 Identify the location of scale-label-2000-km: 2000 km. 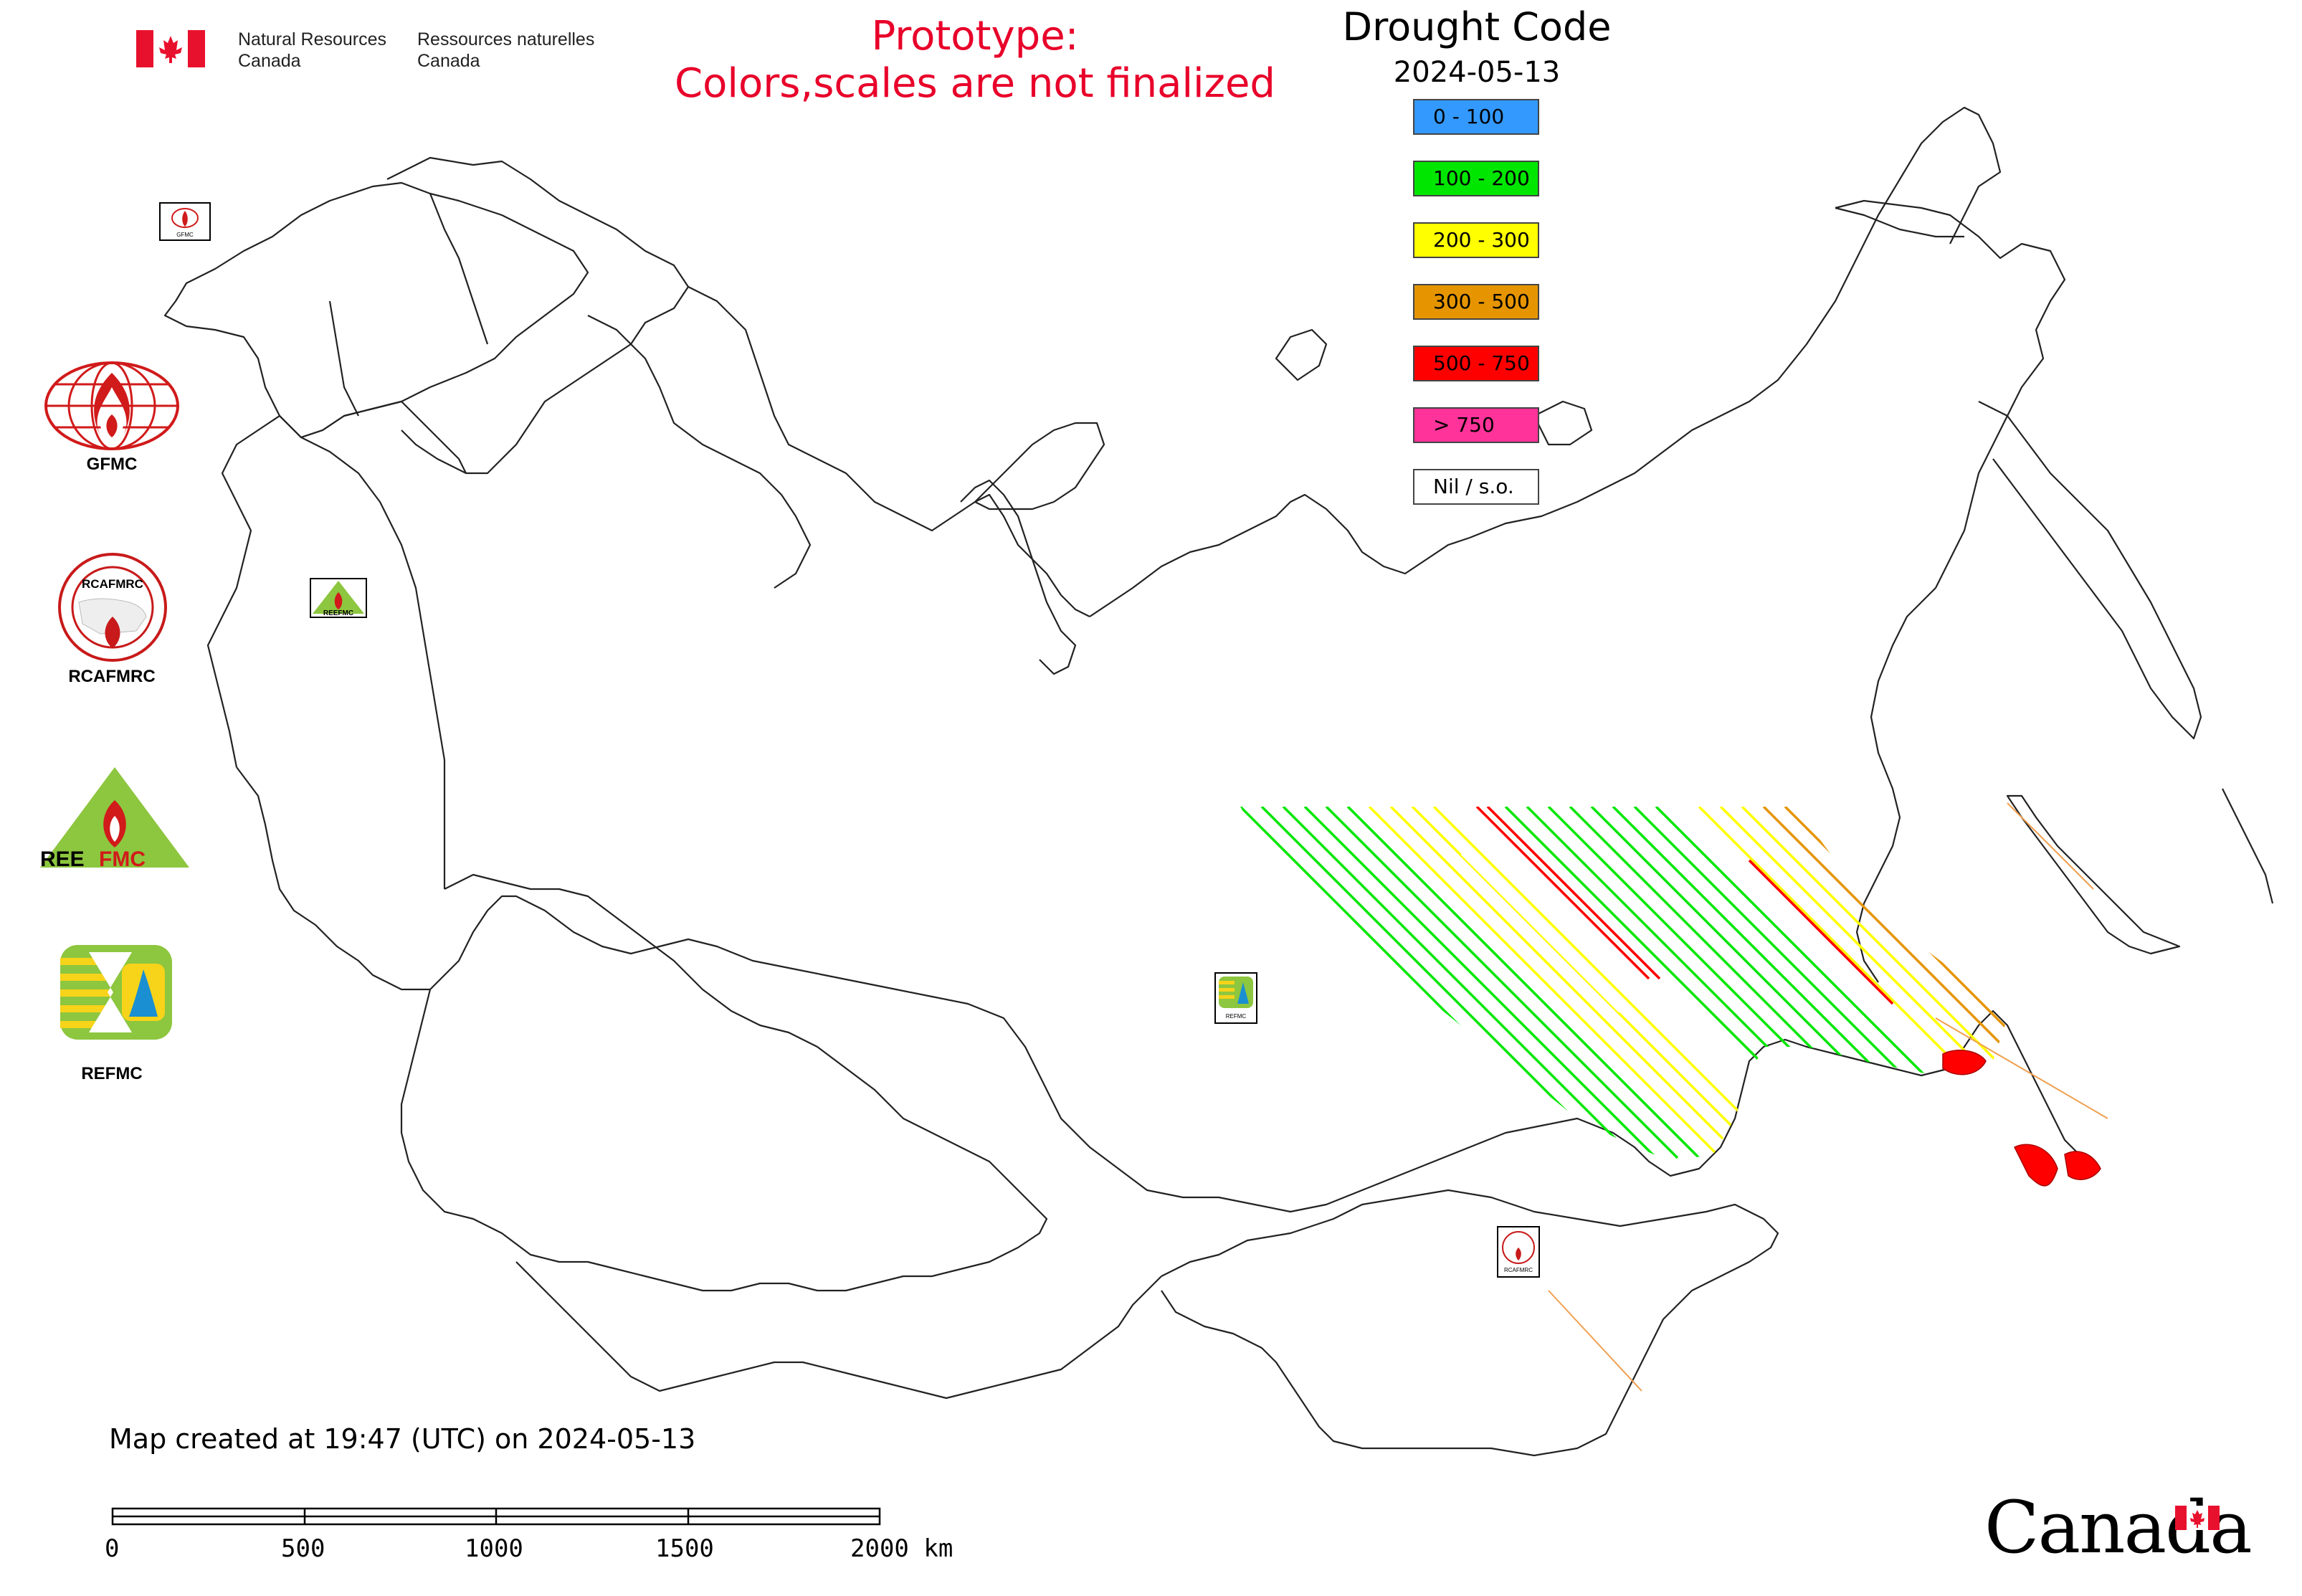
(901, 1548).